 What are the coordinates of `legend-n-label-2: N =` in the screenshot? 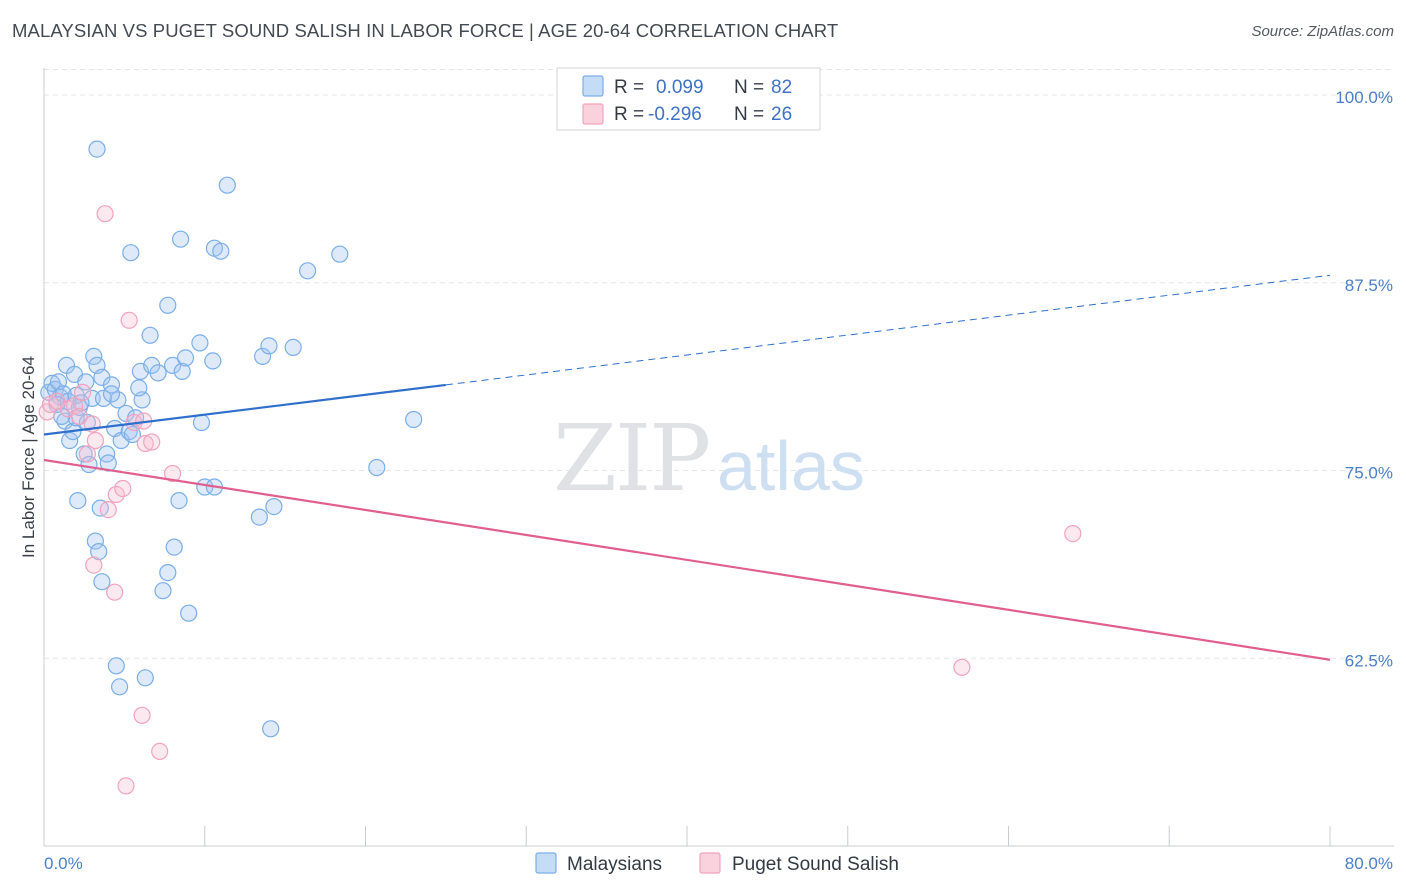 It's located at (749, 114).